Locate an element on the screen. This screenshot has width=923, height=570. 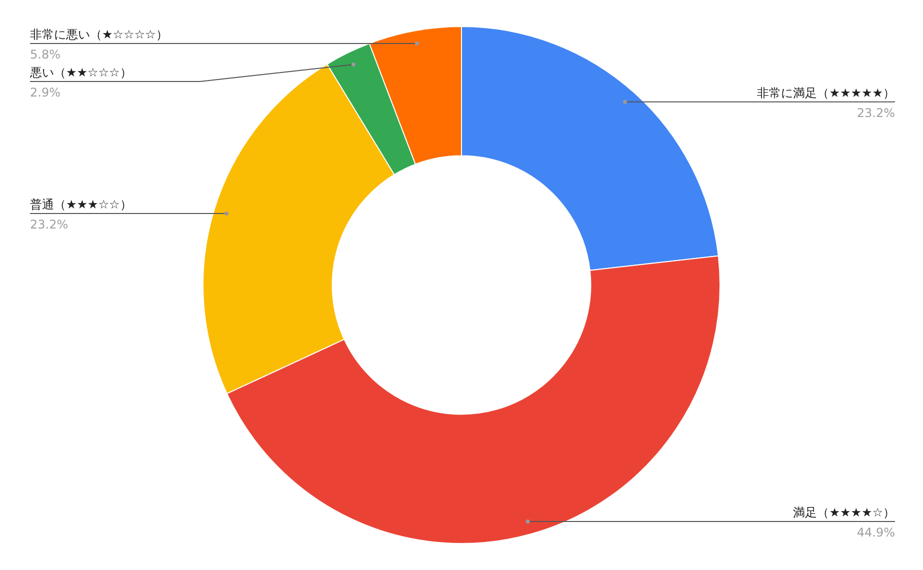
slice-label: 非常に満足（★★★★★） is located at coordinates (826, 93).